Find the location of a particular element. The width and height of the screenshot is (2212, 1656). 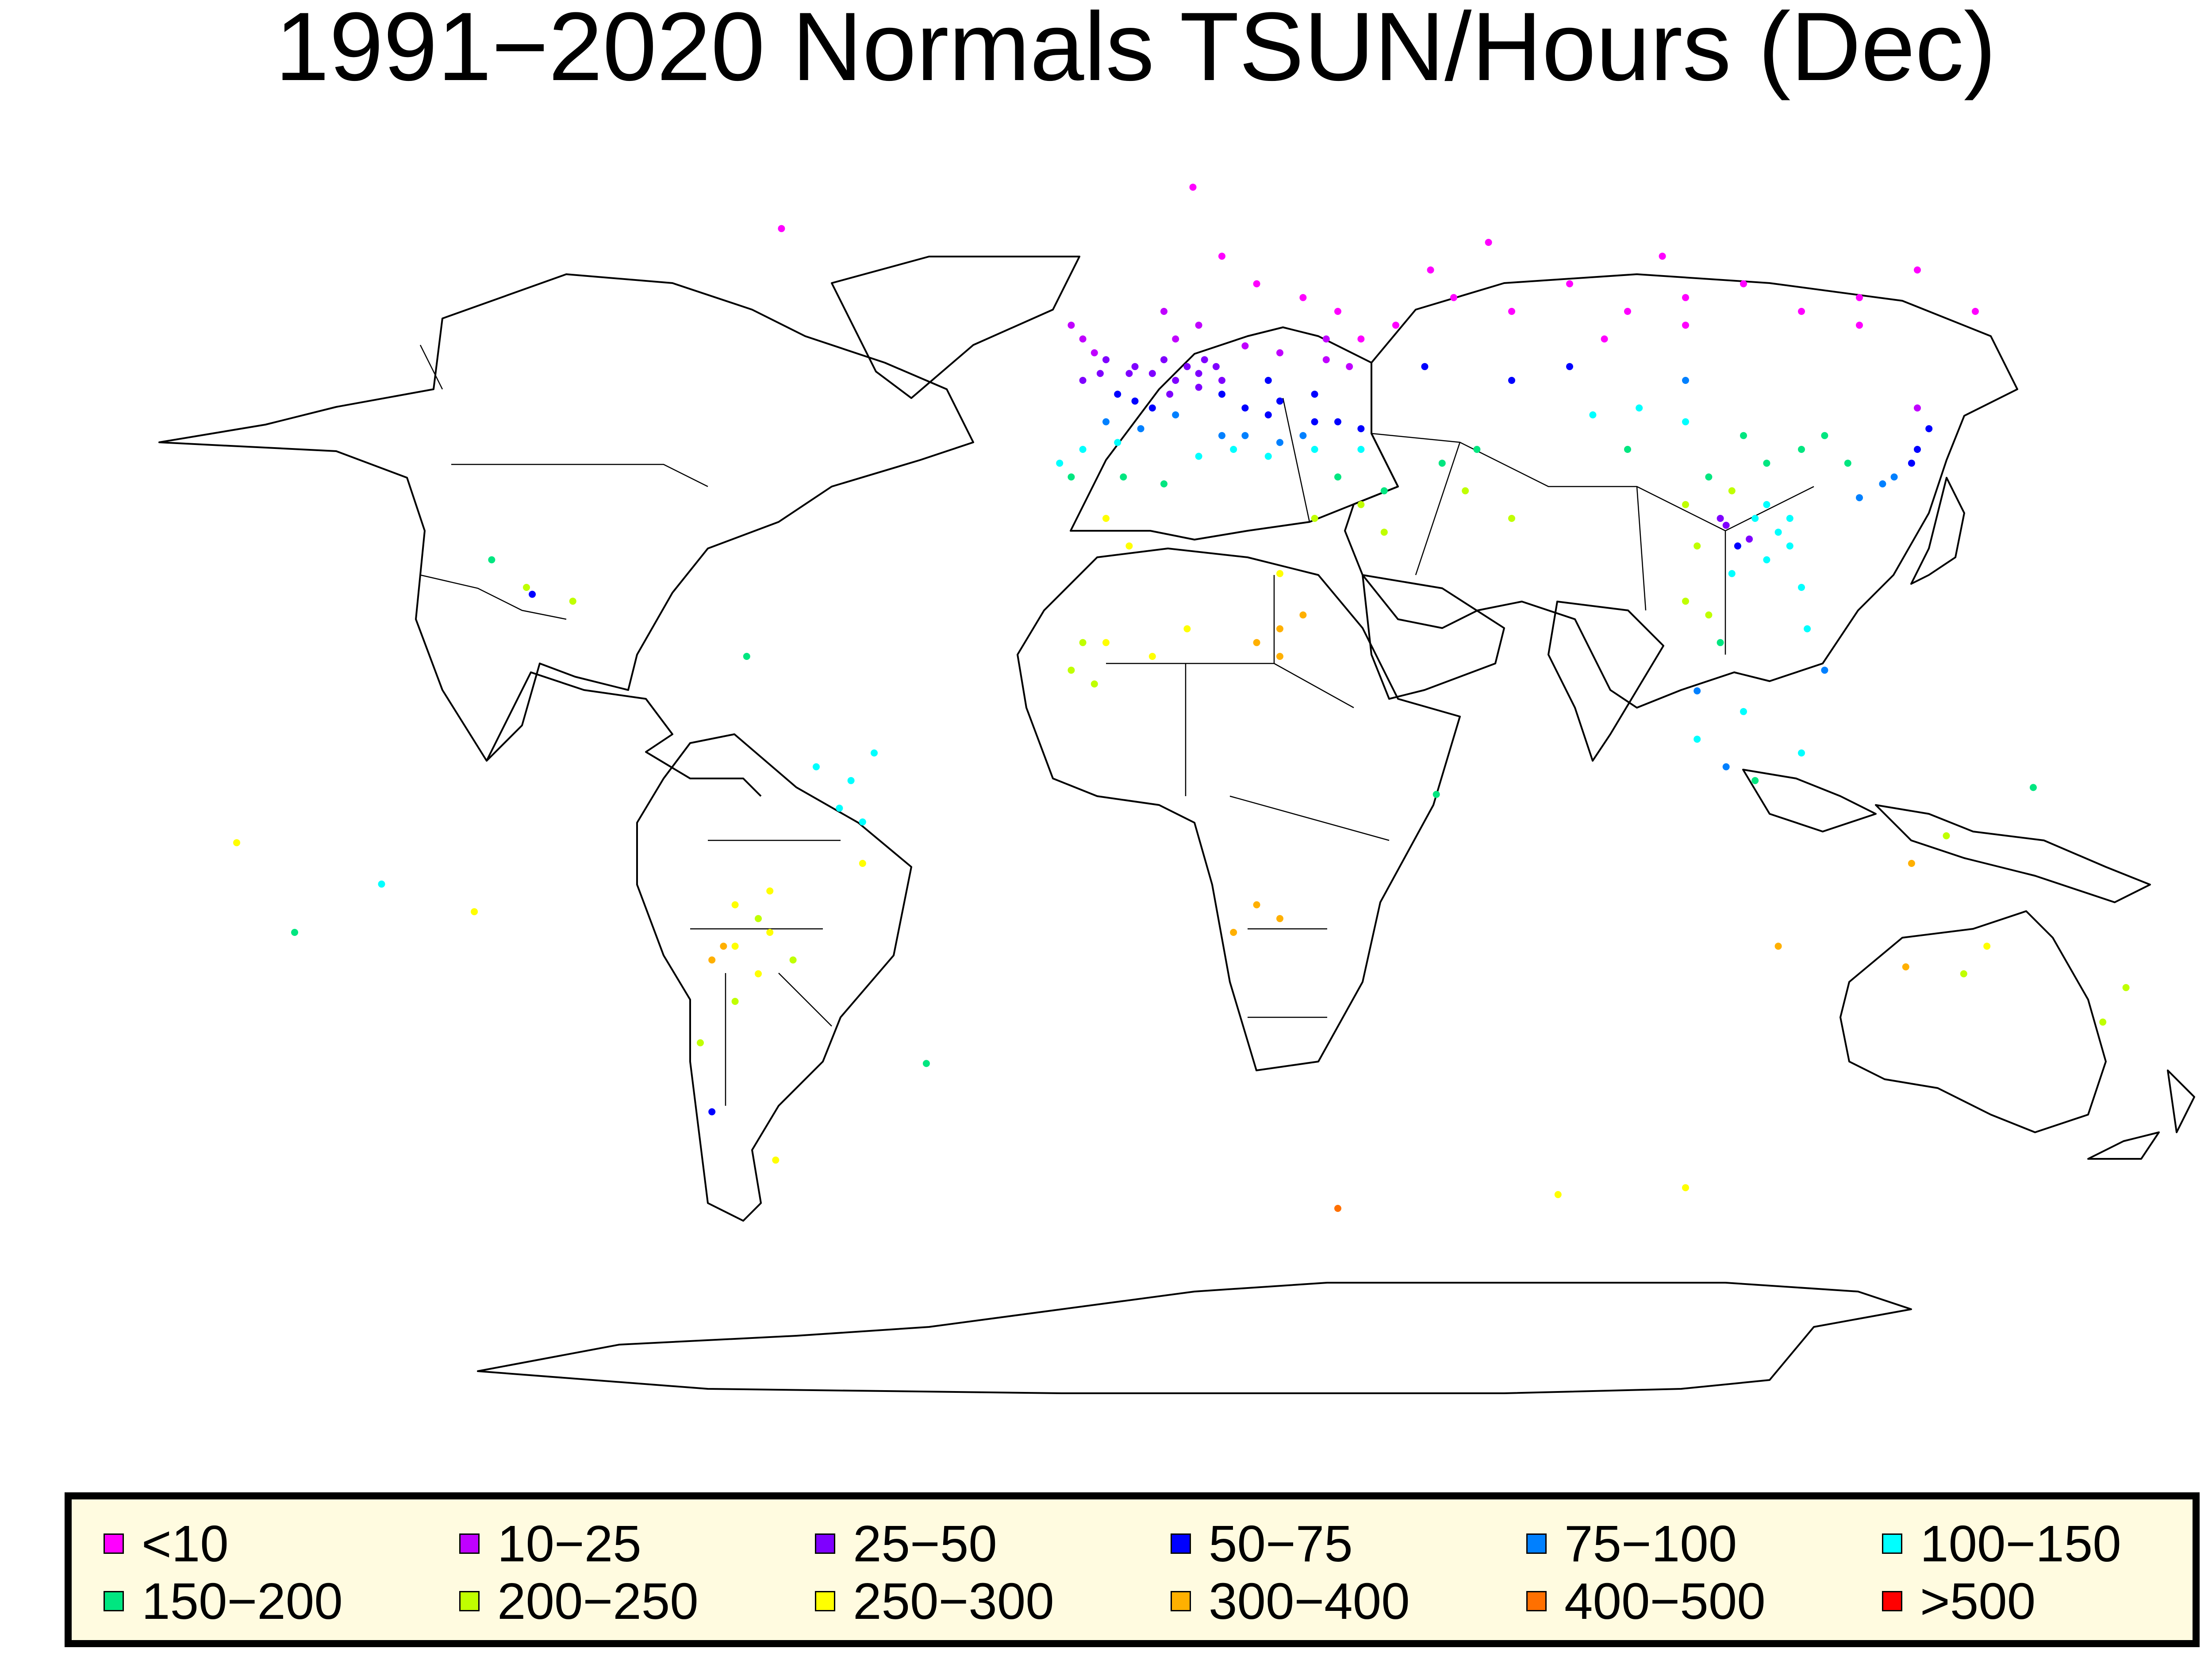

us-canada-border is located at coordinates (580, 475).